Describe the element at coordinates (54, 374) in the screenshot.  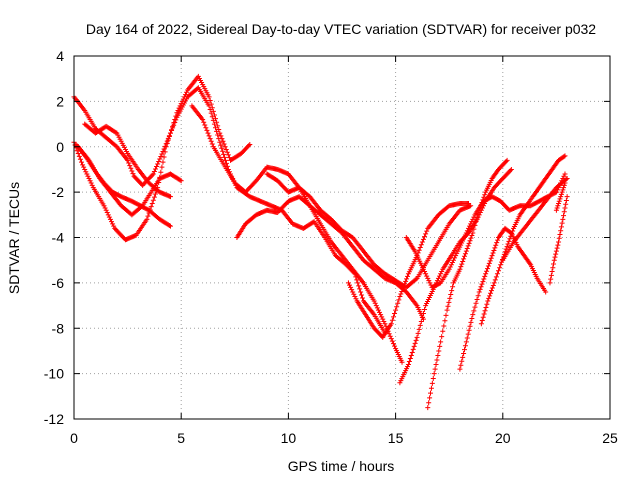
I see `y-tick-label: -10` at that location.